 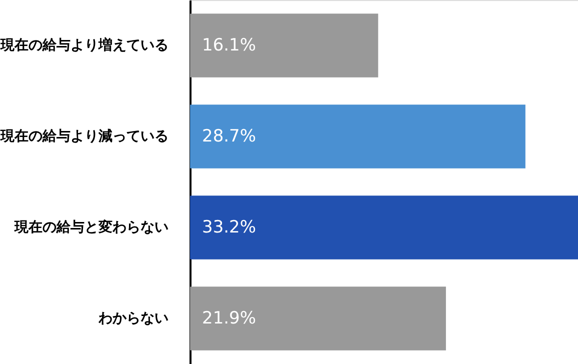 I want to click on data-label: 21.9%, so click(x=229, y=318).